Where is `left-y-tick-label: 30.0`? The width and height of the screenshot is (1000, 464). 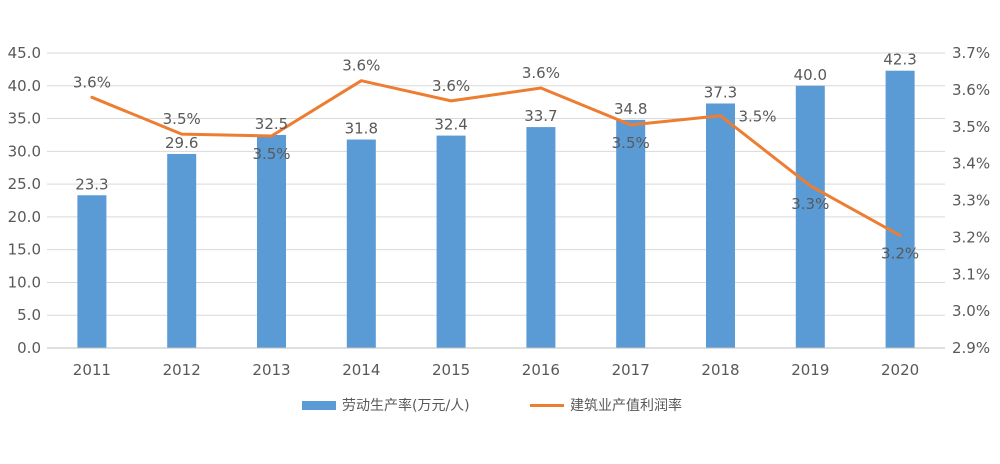 left-y-tick-label: 30.0 is located at coordinates (24, 151).